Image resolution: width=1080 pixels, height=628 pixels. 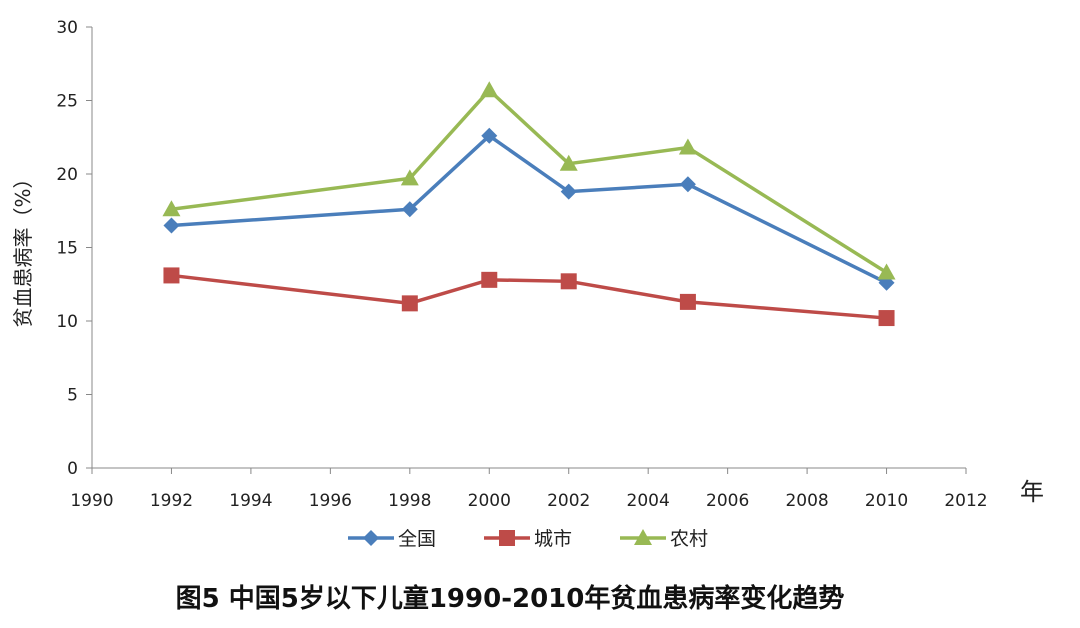 What do you see at coordinates (91, 501) in the screenshot?
I see `x-tick-label: 1990` at bounding box center [91, 501].